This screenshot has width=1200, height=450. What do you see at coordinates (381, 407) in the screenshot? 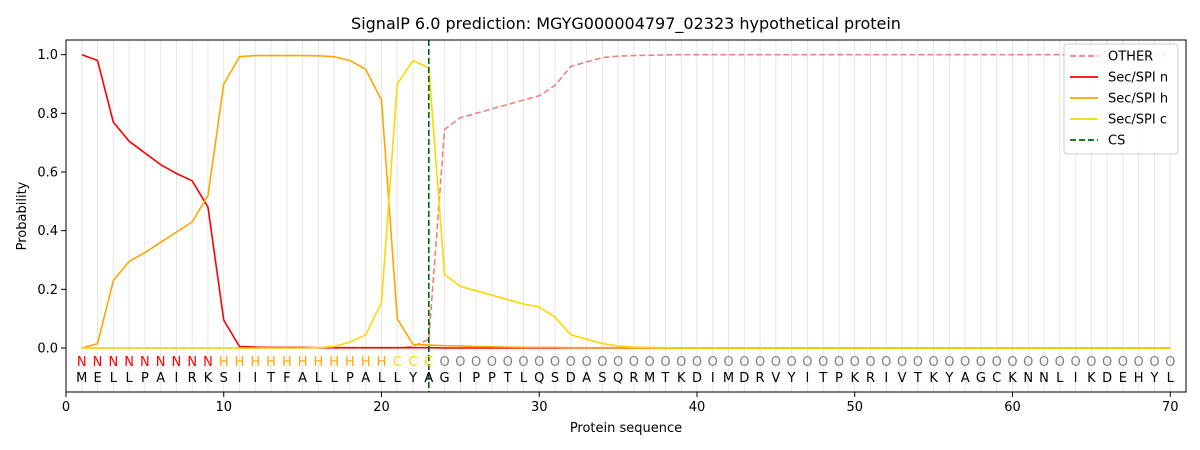
I see `x-tick-label: 20` at bounding box center [381, 407].